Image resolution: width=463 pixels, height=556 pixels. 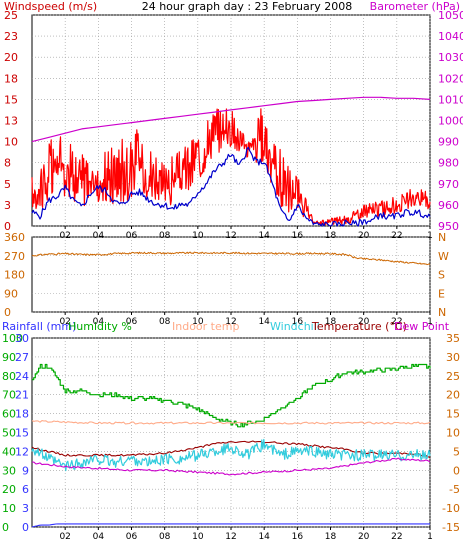 I want to click on wind-y-tick-label: 23, so click(x=11, y=36).